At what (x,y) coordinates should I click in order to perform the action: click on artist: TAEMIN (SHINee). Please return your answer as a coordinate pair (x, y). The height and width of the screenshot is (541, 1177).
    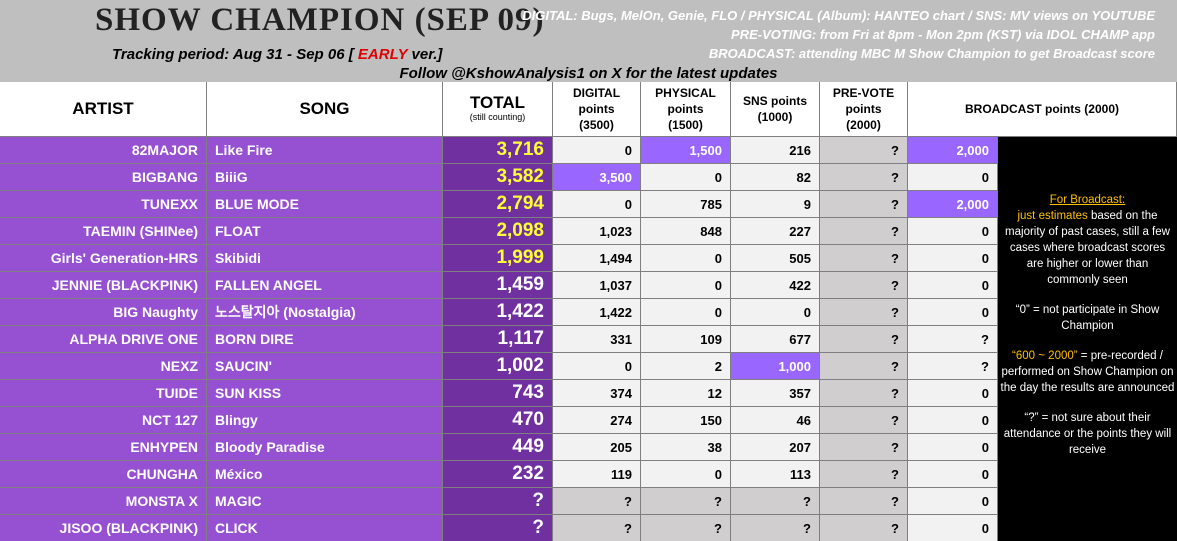
    Looking at the image, I should click on (103, 231).